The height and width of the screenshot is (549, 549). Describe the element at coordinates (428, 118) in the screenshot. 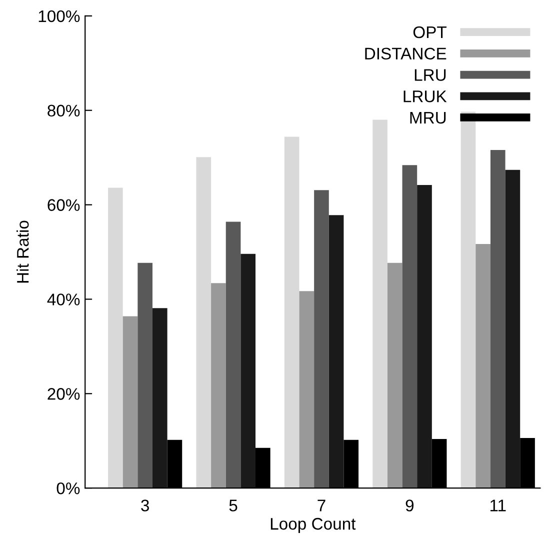

I see `legend-label: MRU` at that location.